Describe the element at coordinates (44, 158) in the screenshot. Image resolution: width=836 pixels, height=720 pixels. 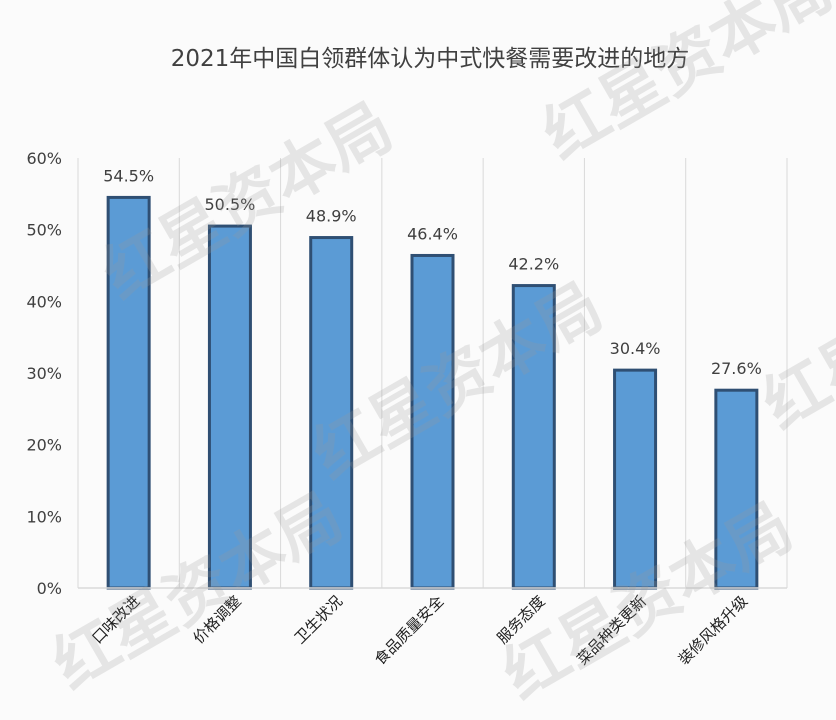
I see `y-tick-label: 60%` at that location.